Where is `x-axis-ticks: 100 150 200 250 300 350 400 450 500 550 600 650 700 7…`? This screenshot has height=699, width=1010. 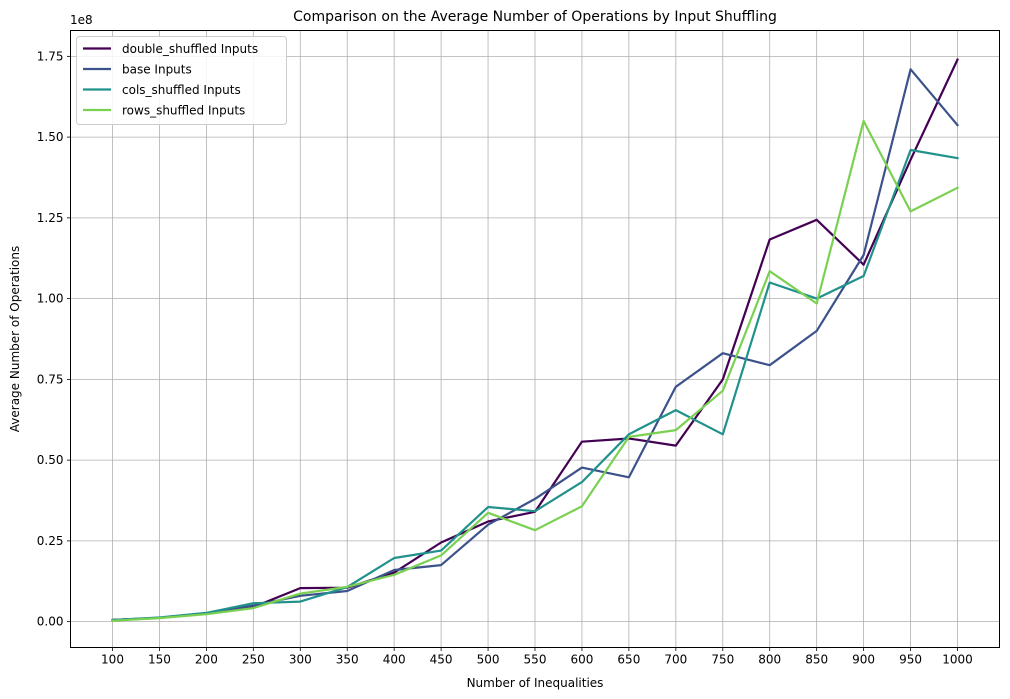 x-axis-ticks: 100 150 200 250 300 350 400 450 500 550 600 650 700 7… is located at coordinates (537, 657).